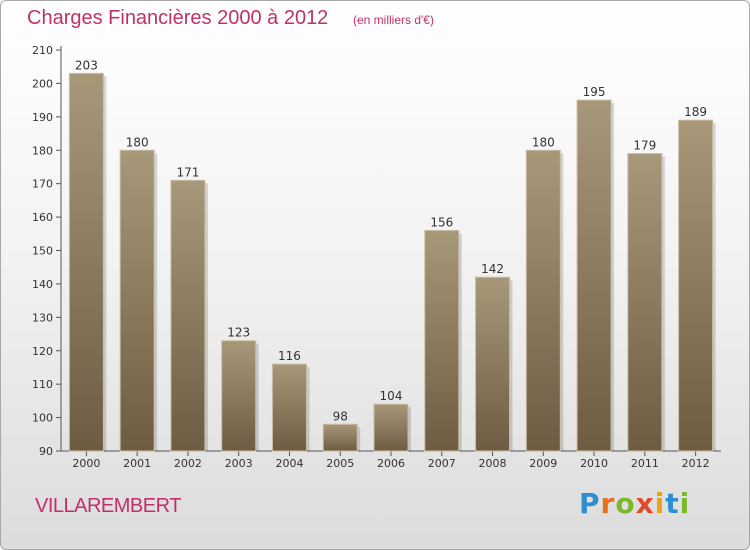  What do you see at coordinates (178, 18) in the screenshot?
I see `chart-title: Charges Financières 2000 à 2012` at bounding box center [178, 18].